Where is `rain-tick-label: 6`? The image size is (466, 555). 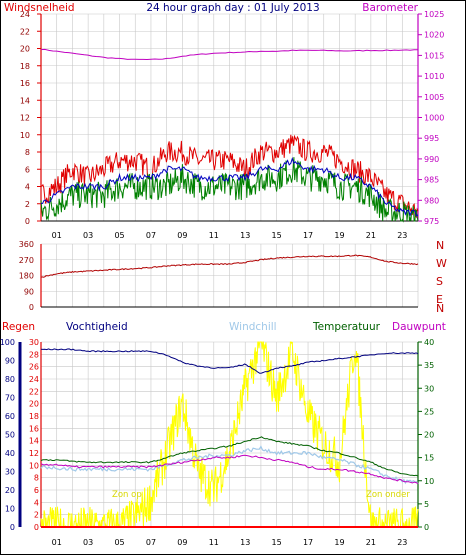 rain-tick-label: 6 is located at coordinates (36, 490).